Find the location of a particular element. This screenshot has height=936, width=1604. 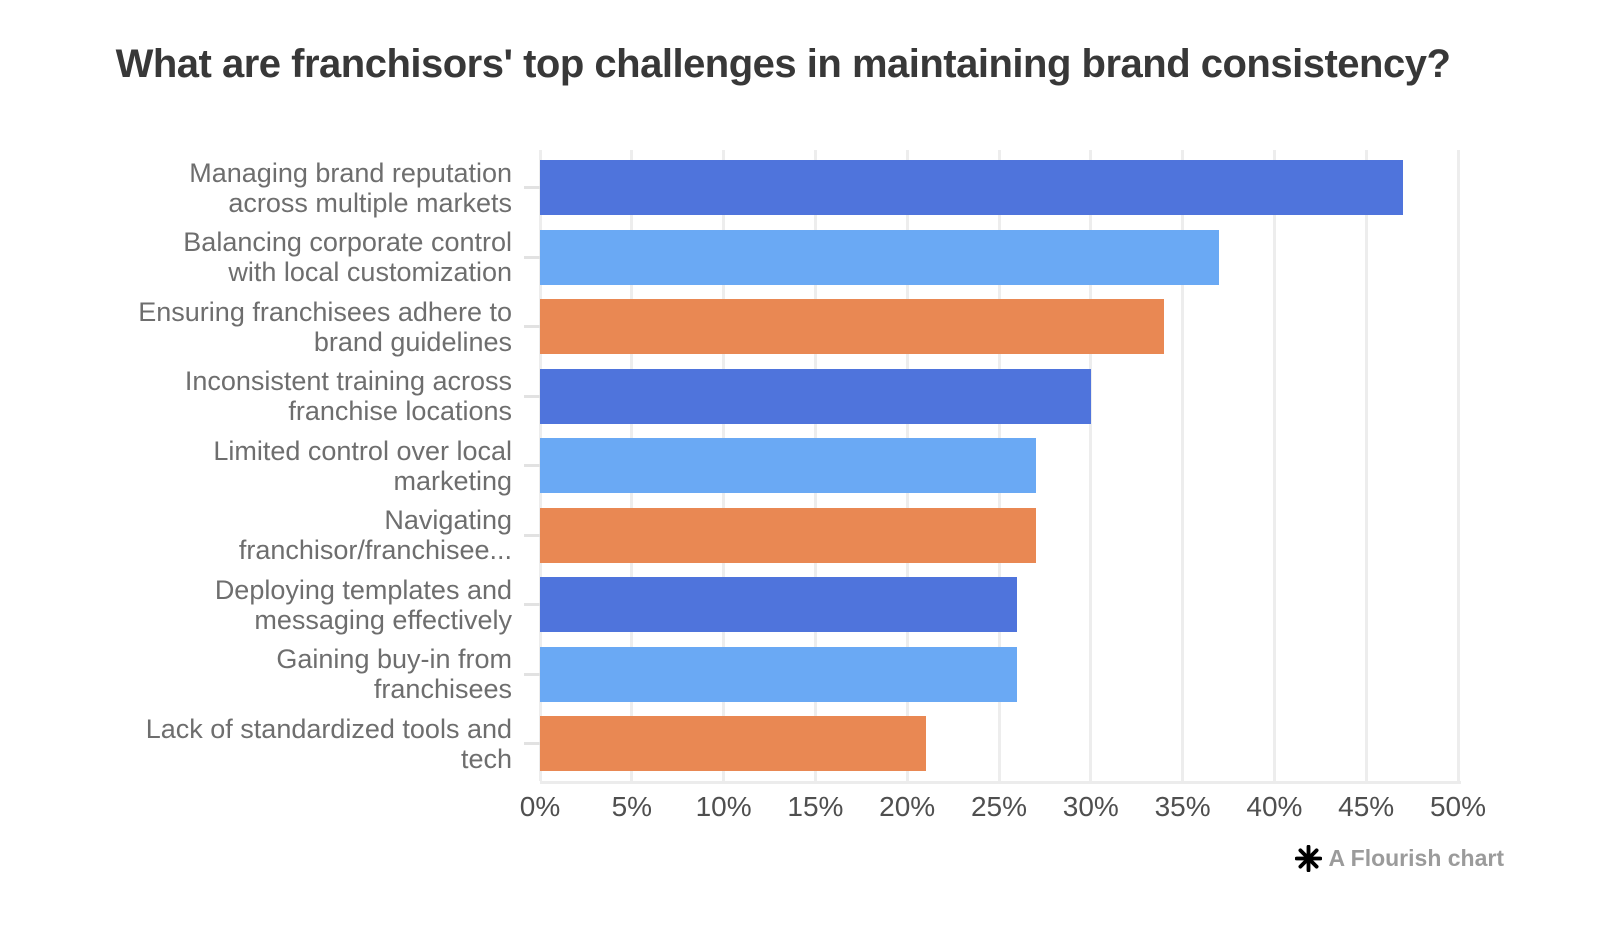

x-axis-tick-label: 25% is located at coordinates (999, 806).